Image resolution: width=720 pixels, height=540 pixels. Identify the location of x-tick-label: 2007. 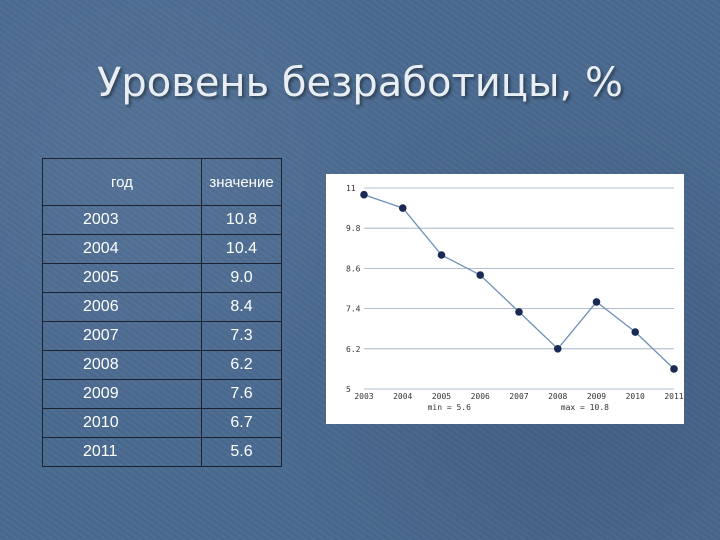
(518, 396).